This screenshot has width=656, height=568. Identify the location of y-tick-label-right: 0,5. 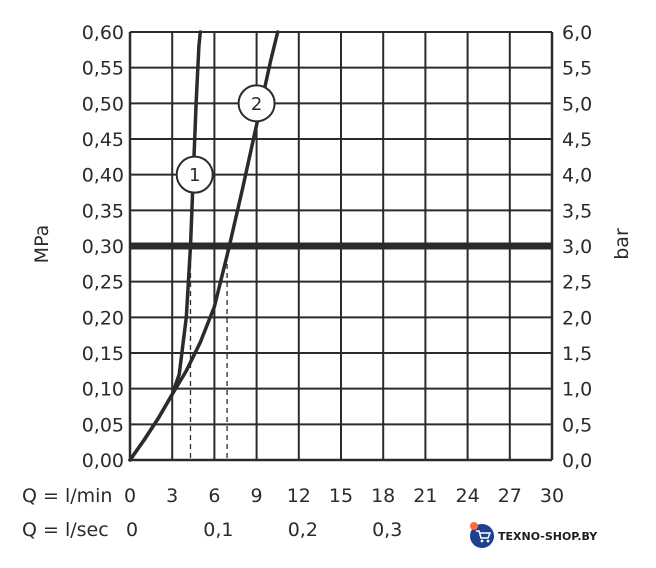
(577, 425).